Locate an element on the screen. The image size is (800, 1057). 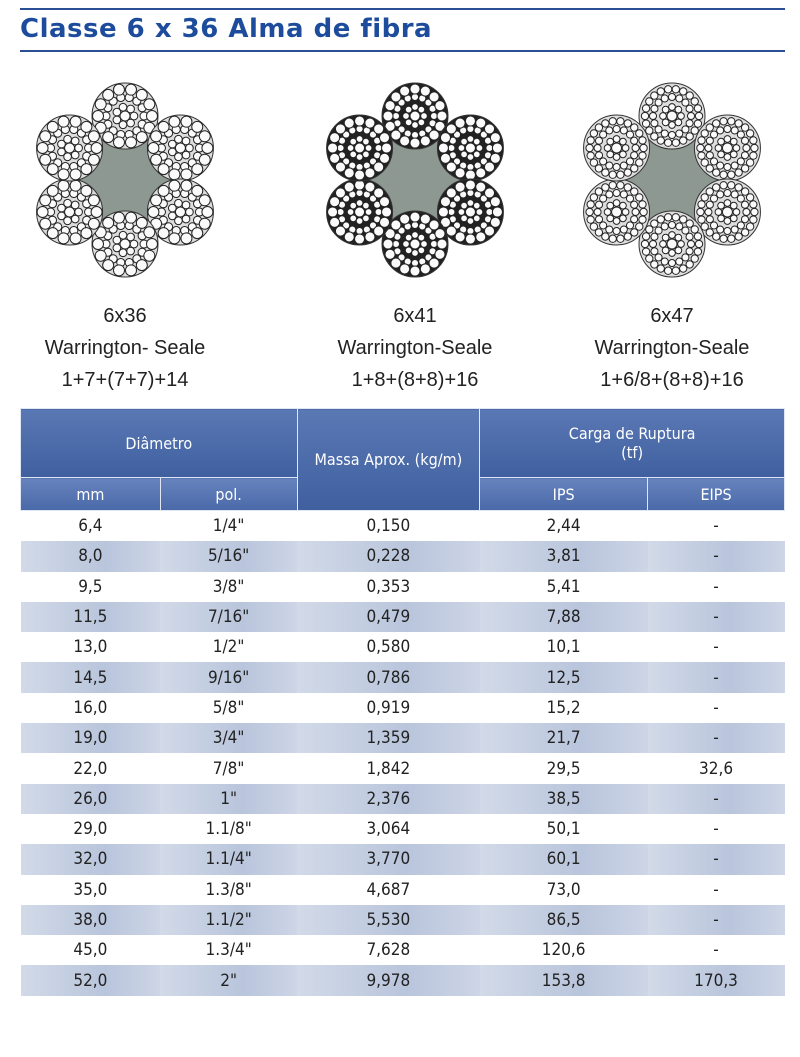
rope-name: 6x41 is located at coordinates (415, 316).